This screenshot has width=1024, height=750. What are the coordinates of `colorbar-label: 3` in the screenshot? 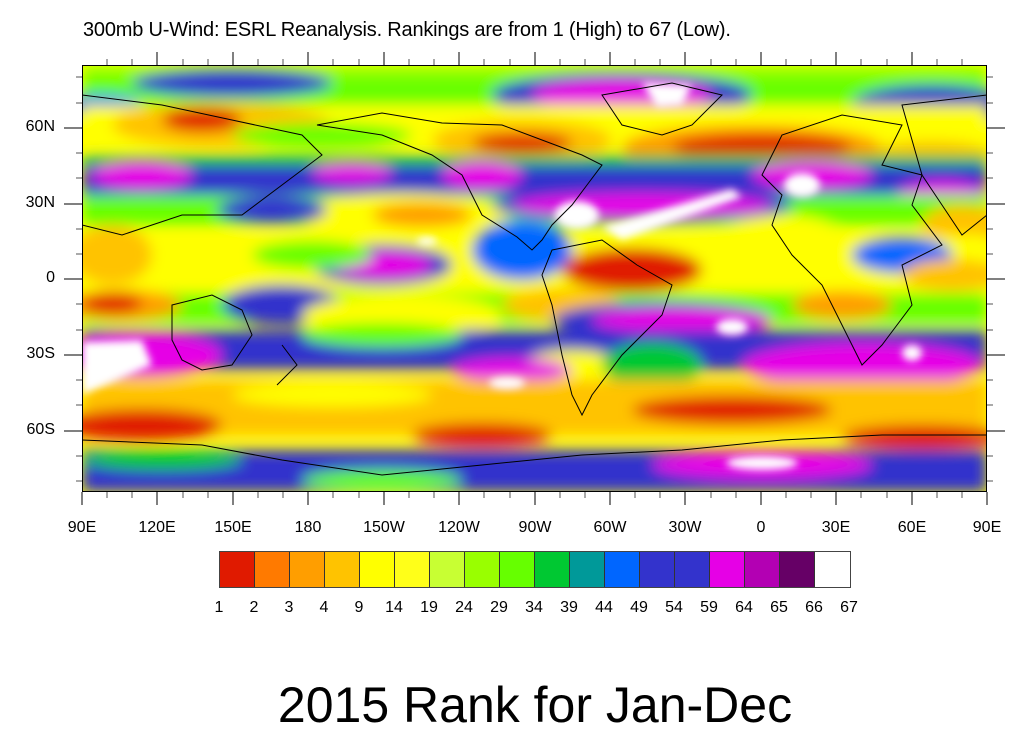 It's located at (289, 607).